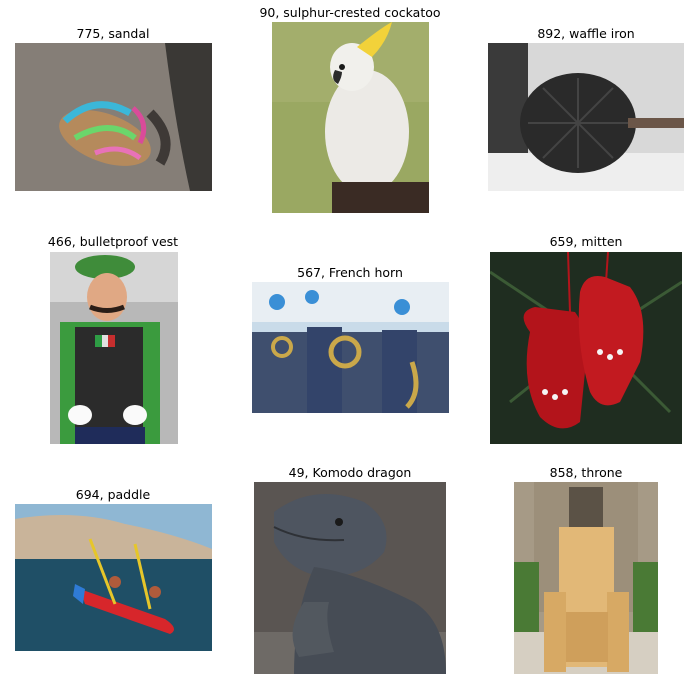  What do you see at coordinates (113, 241) in the screenshot?
I see `caption-bulletproof-vest: 466, bulletproof vest` at bounding box center [113, 241].